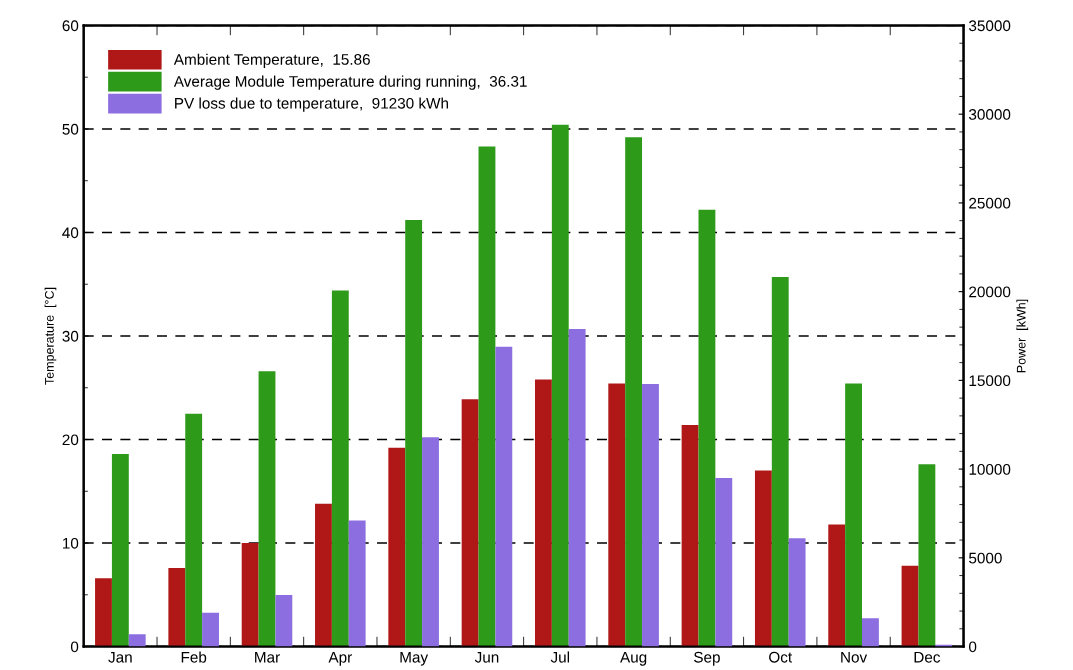 The height and width of the screenshot is (670, 1073). What do you see at coordinates (311, 104) in the screenshot?
I see `legend-label: PV loss due to temperature, 91230 kWh` at bounding box center [311, 104].